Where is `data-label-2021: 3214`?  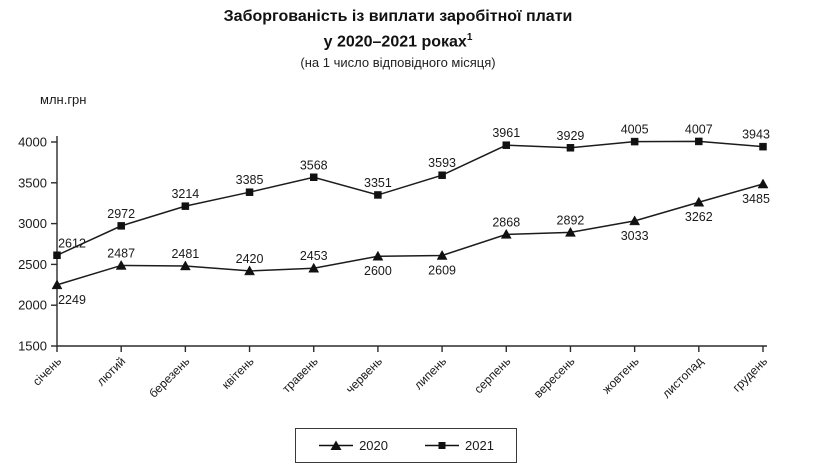 data-label-2021: 3214 is located at coordinates (185, 194).